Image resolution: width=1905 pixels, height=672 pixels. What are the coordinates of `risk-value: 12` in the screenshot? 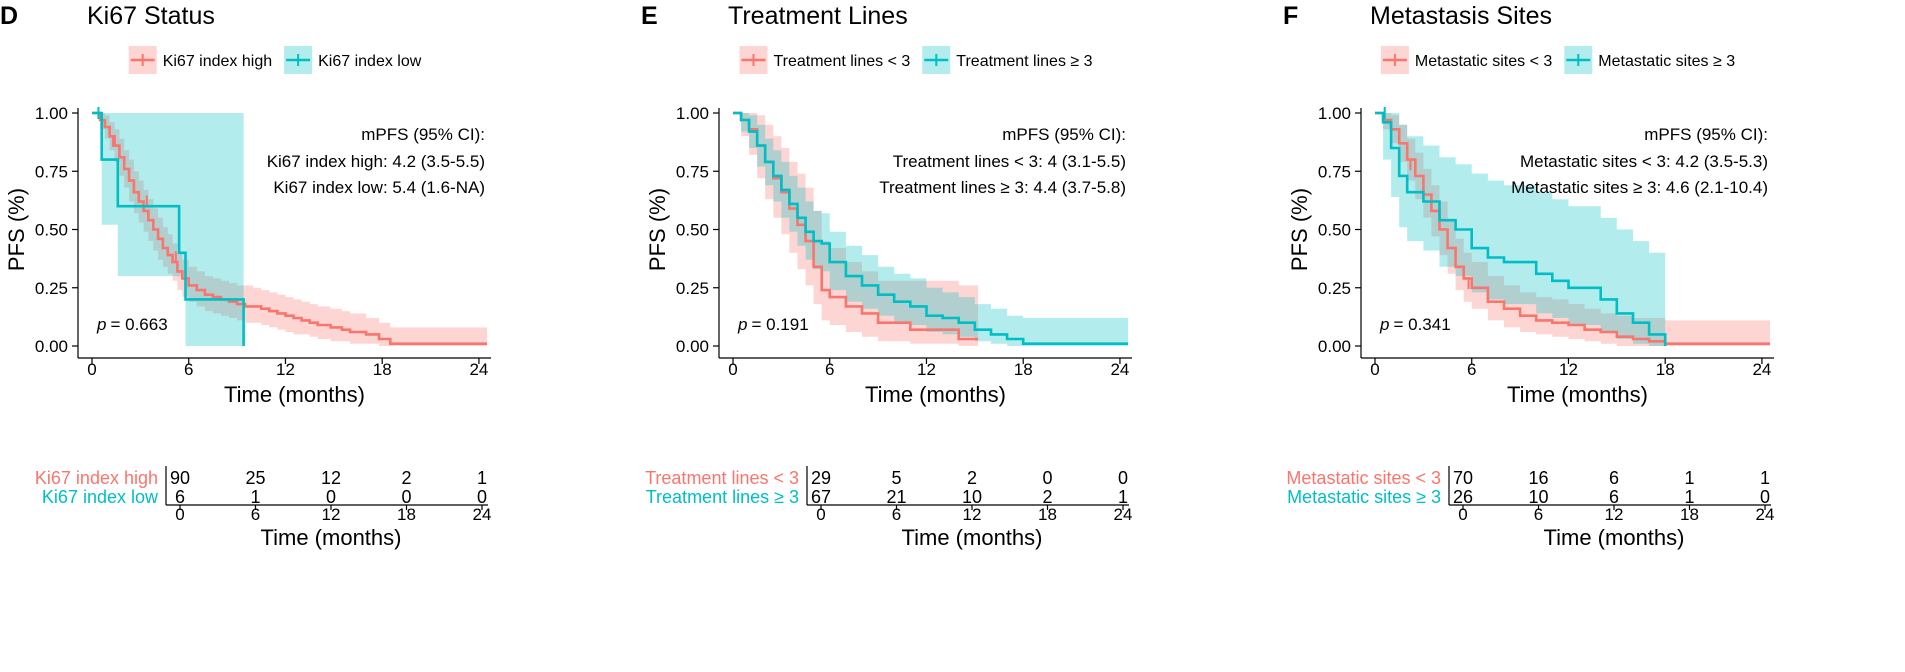 It's located at (331, 478).